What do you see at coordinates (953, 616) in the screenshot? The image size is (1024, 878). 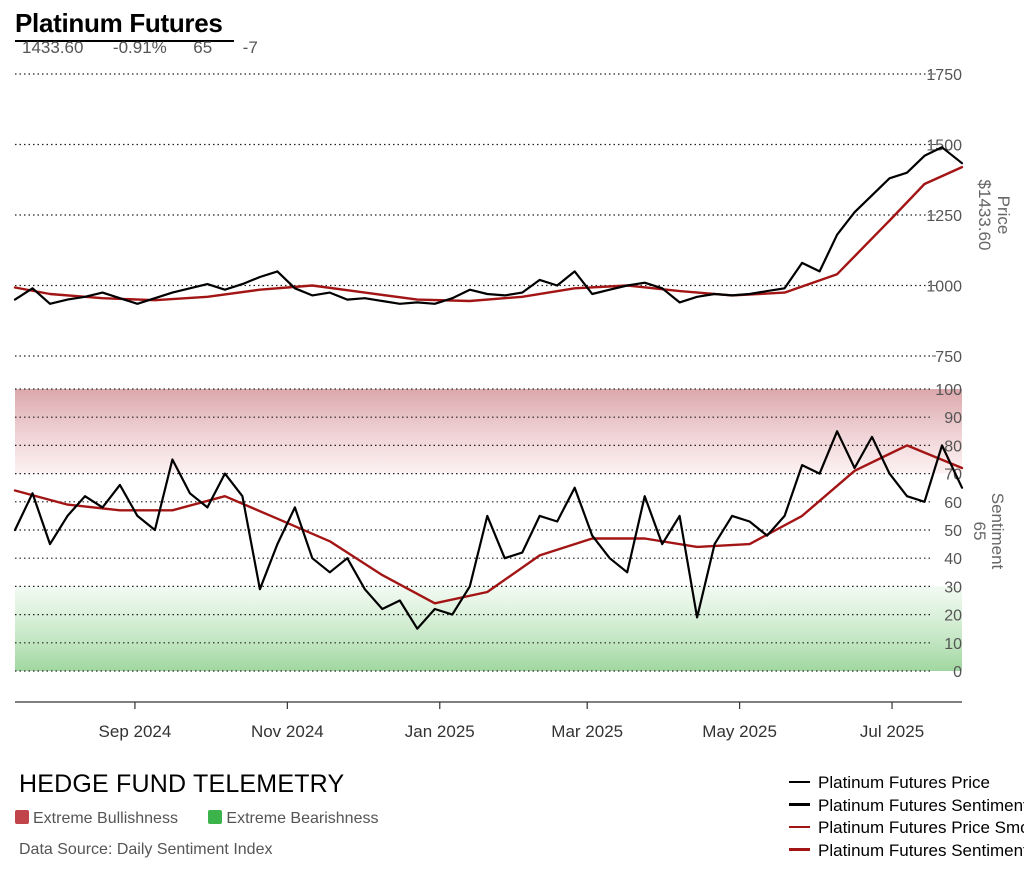 I see `sentiment-tick-label: 20` at bounding box center [953, 616].